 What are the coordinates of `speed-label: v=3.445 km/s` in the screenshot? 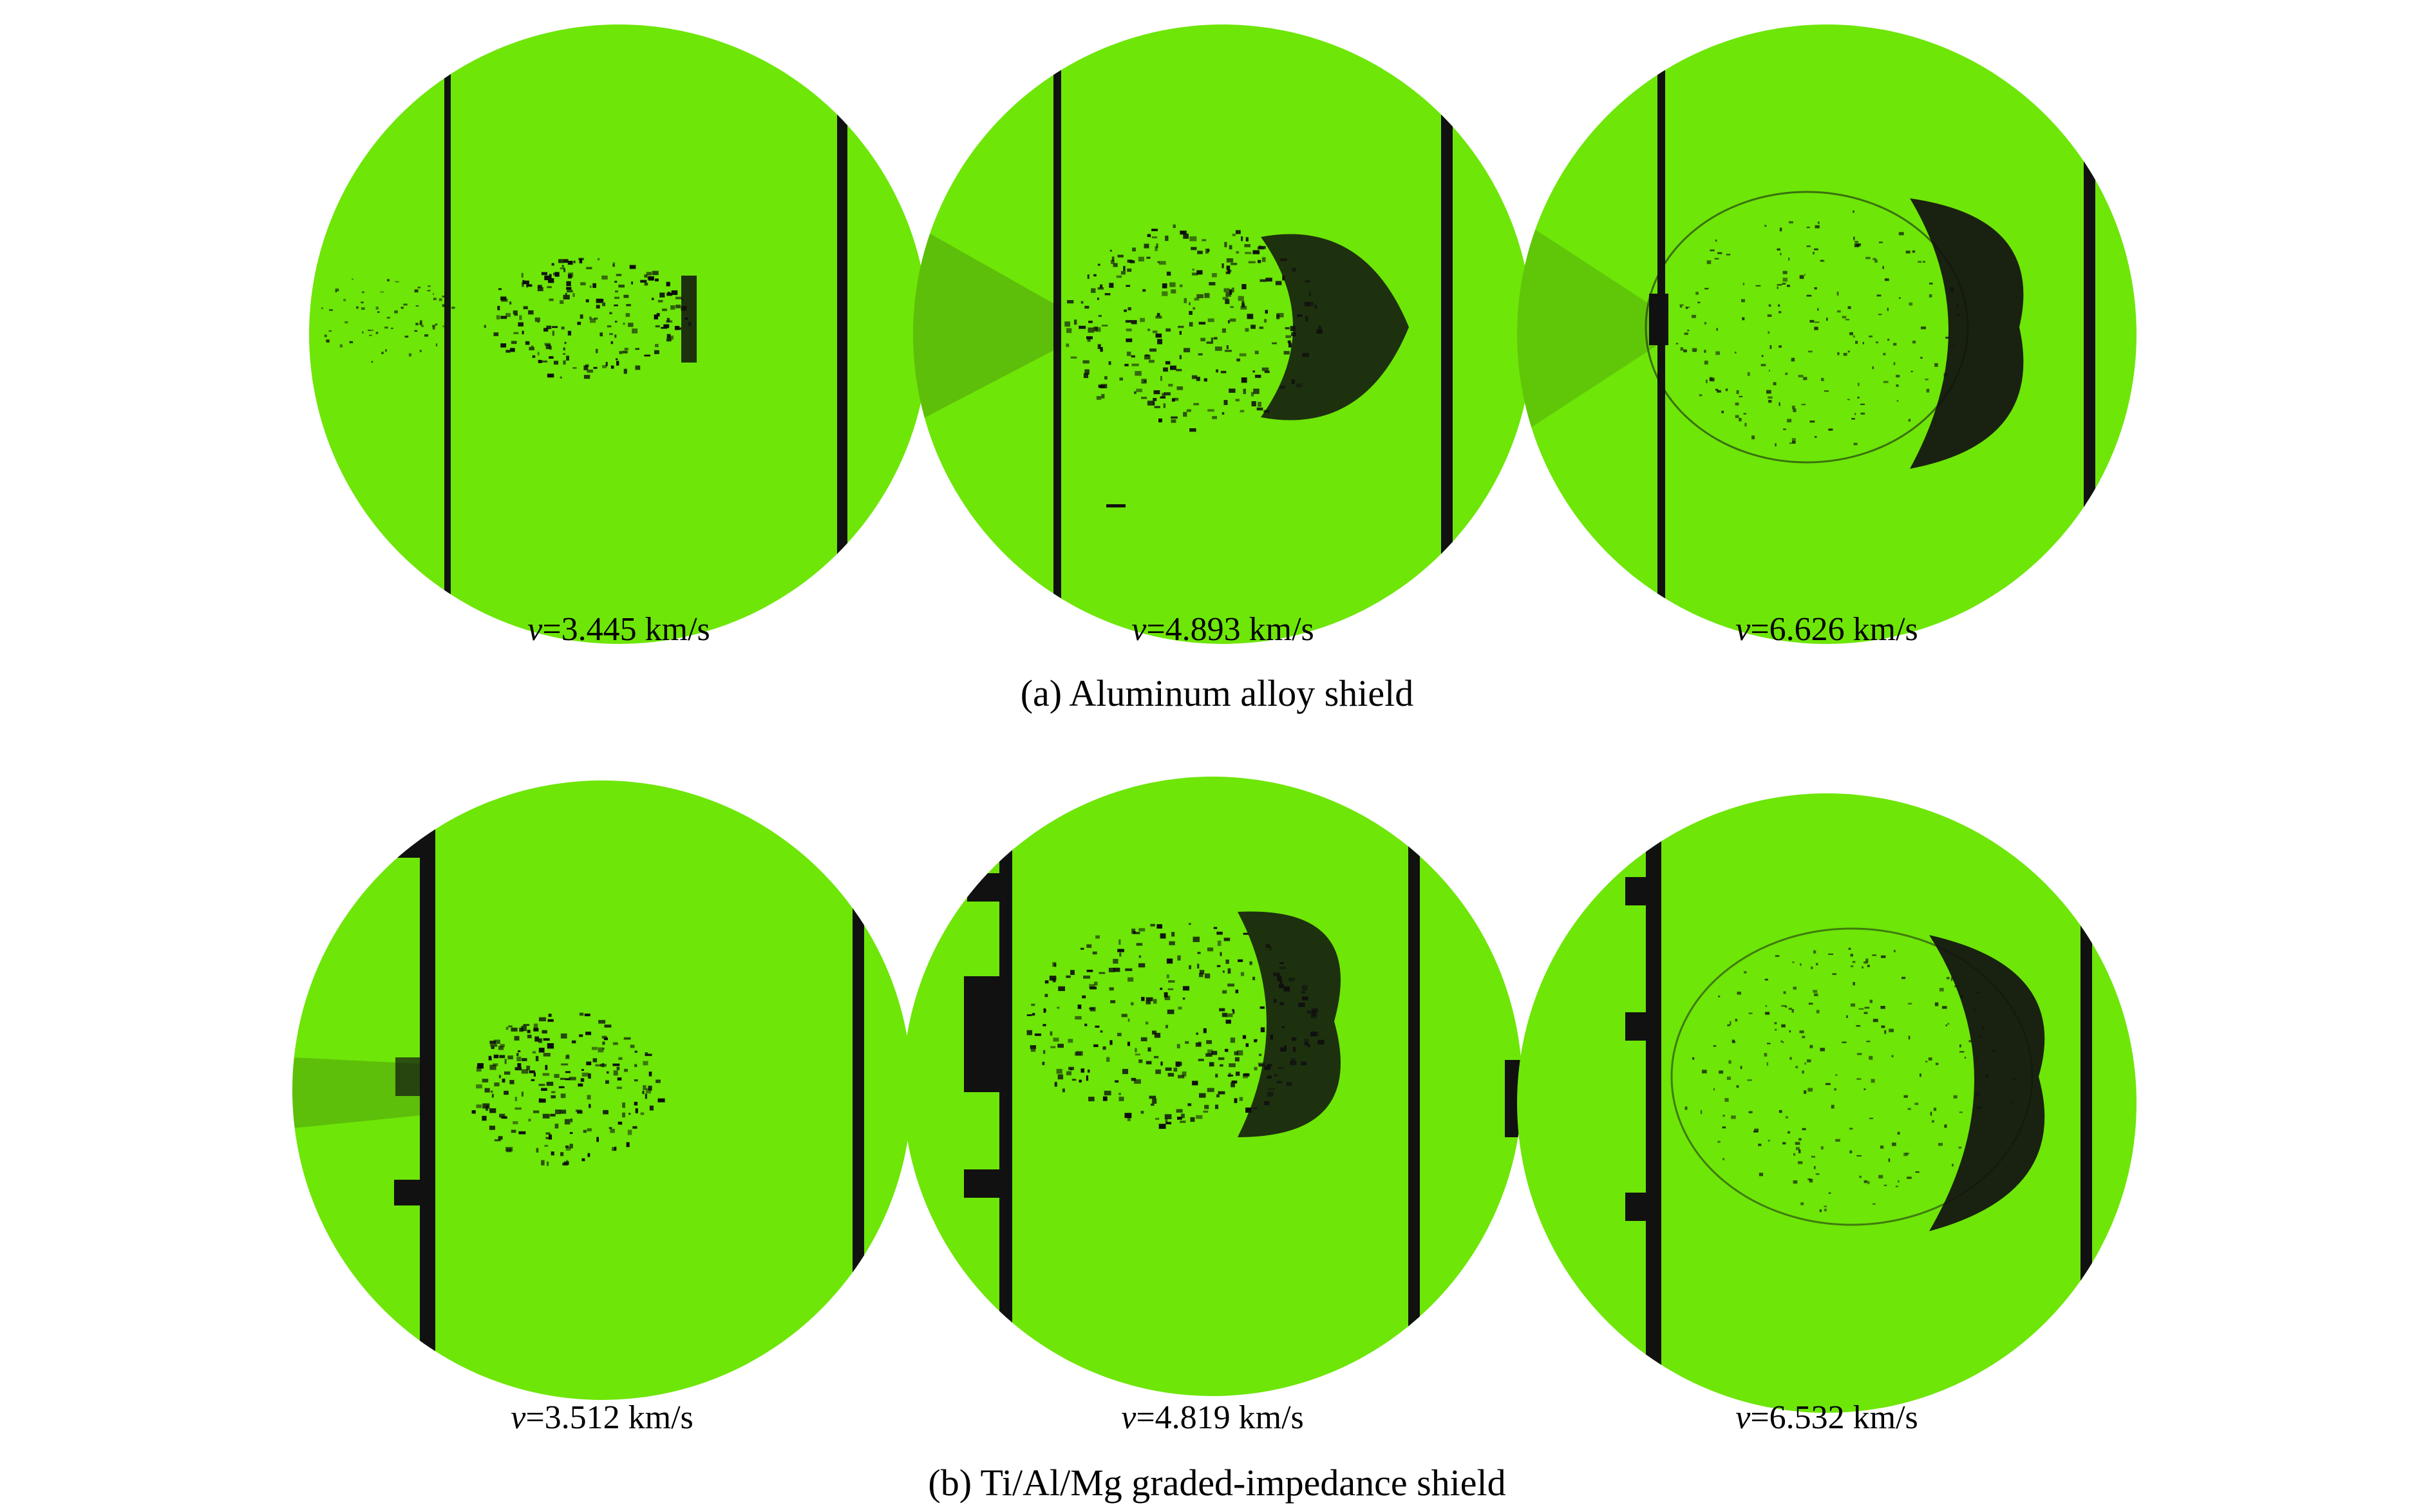 It's located at (619, 629).